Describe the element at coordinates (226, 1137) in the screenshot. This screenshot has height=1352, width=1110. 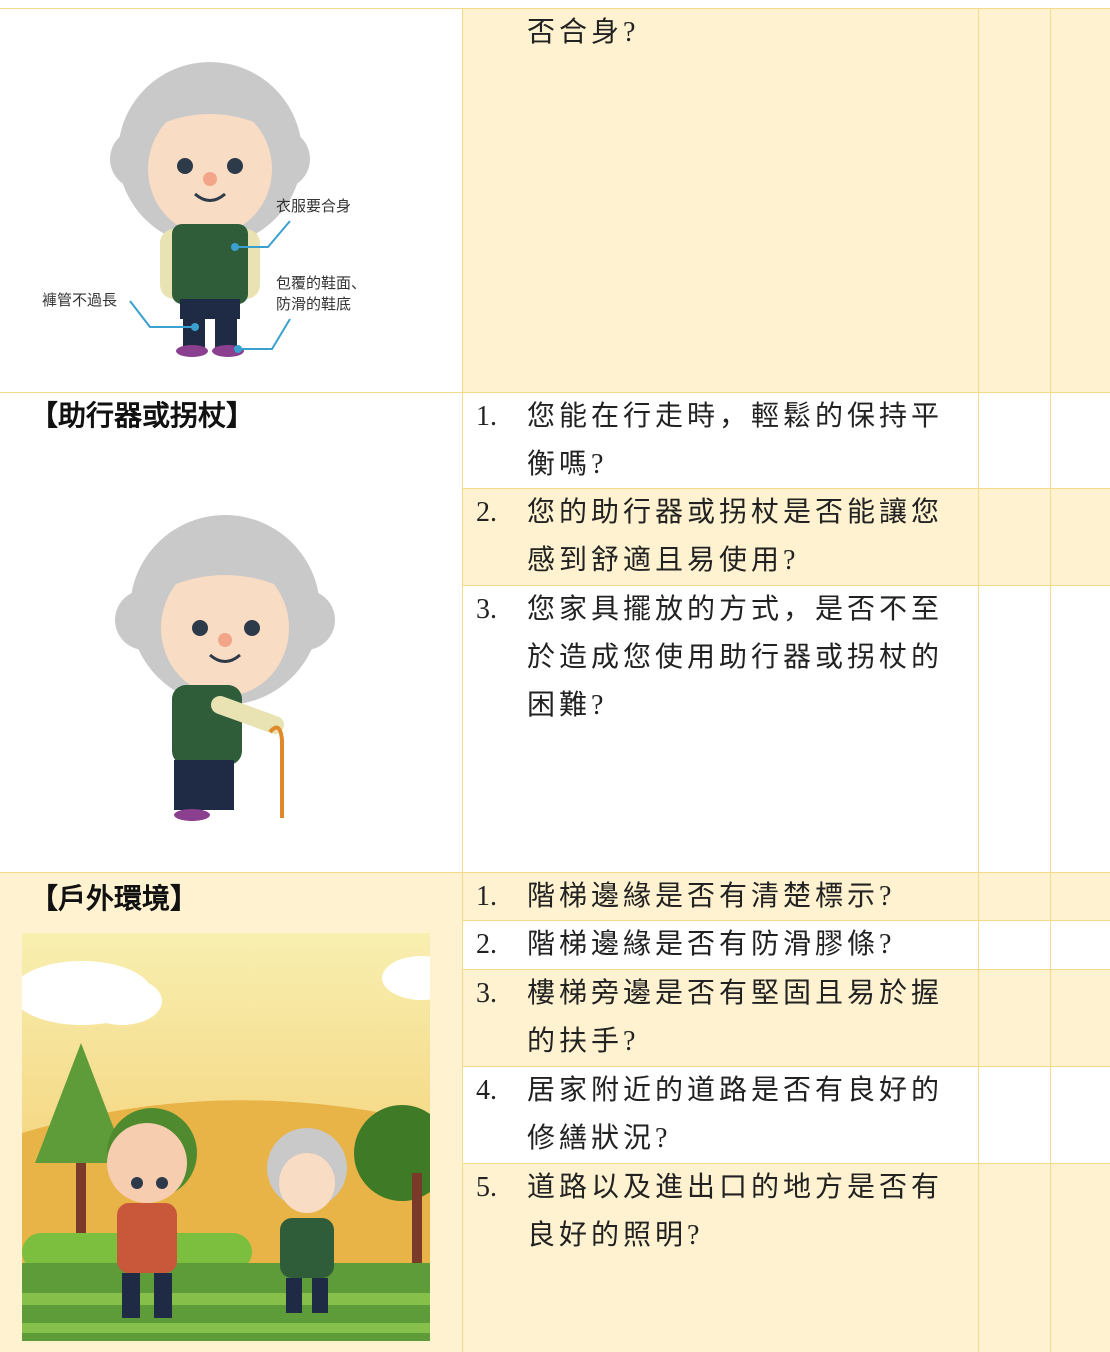
I see `figure-outdoor` at that location.